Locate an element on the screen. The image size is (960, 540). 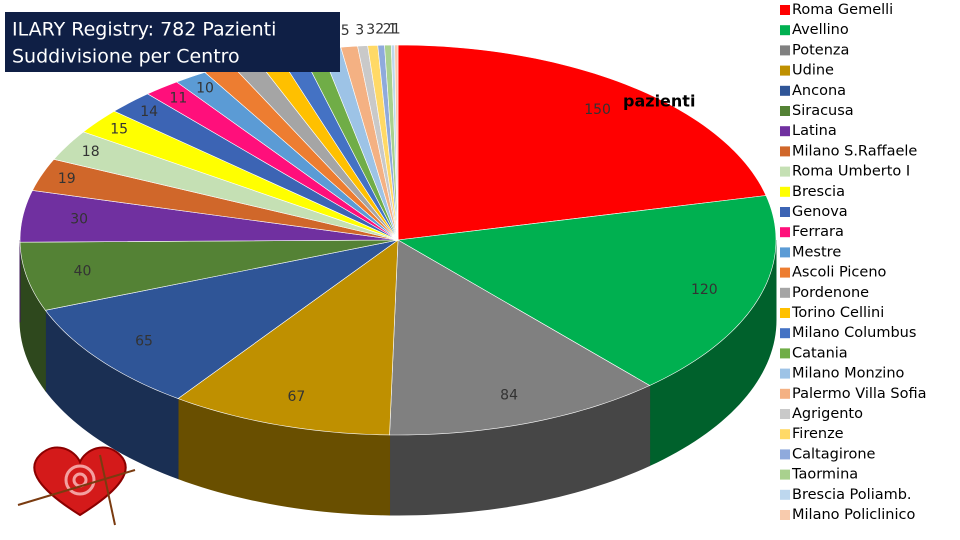
annotation: pazienti is located at coordinates (659, 101).